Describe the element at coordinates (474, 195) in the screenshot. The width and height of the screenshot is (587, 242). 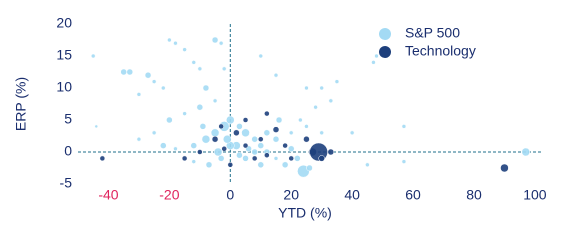
I see `x-tick-label: 80` at that location.